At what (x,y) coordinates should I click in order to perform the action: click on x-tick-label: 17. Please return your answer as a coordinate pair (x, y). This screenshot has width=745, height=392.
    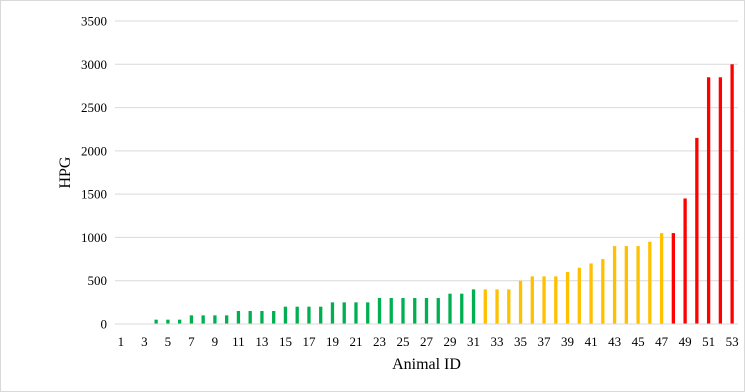
    Looking at the image, I should click on (309, 341).